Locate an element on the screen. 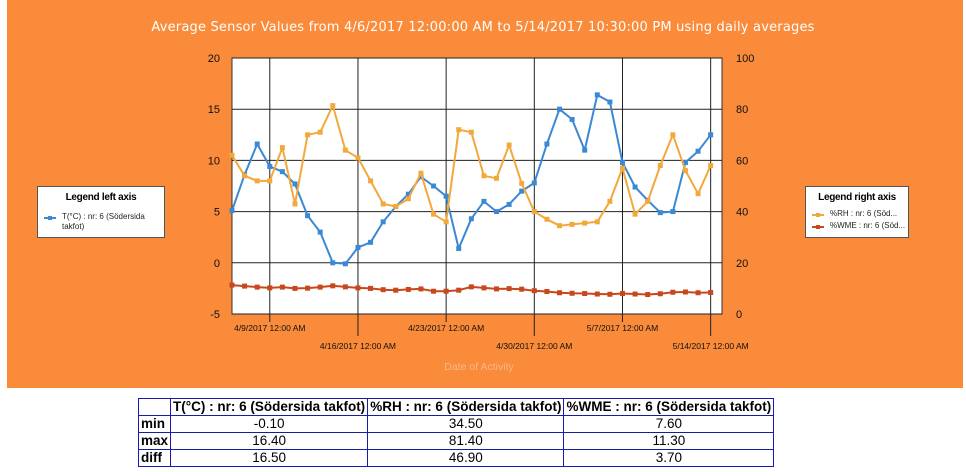  left-axis-tick-label: 10 is located at coordinates (214, 161).